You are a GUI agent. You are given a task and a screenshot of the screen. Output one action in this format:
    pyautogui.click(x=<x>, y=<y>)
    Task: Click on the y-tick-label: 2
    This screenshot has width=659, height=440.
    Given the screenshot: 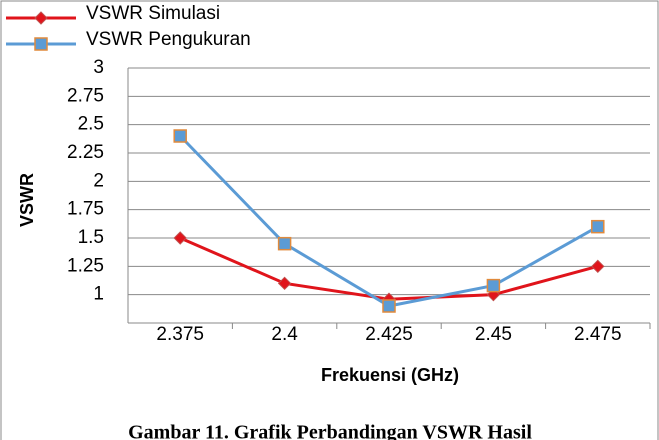 What is the action you would take?
    pyautogui.click(x=98, y=180)
    